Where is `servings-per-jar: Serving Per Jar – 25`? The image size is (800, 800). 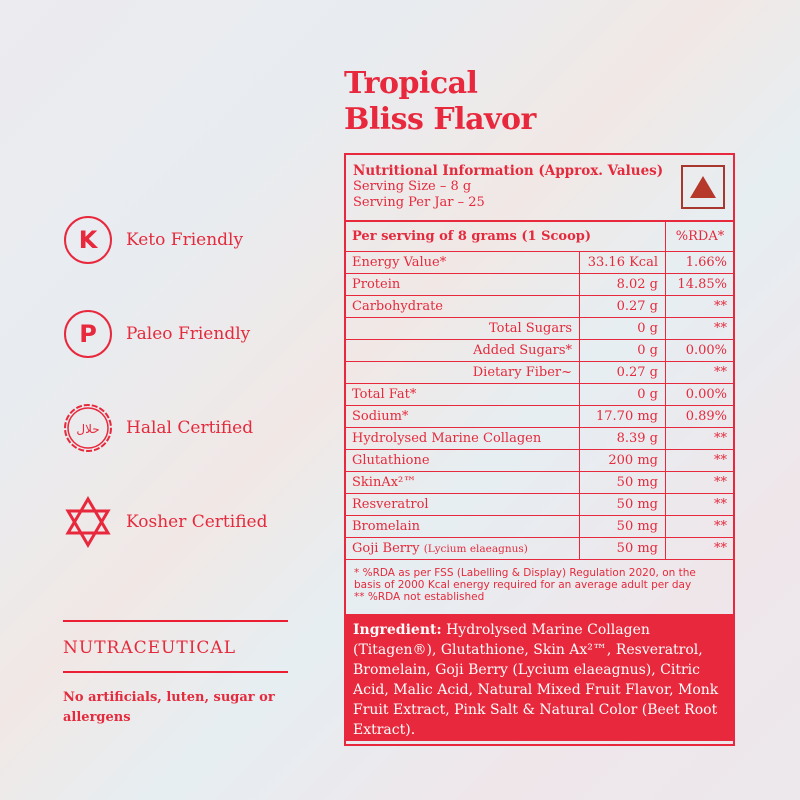 servings-per-jar: Serving Per Jar – 25 is located at coordinates (419, 202).